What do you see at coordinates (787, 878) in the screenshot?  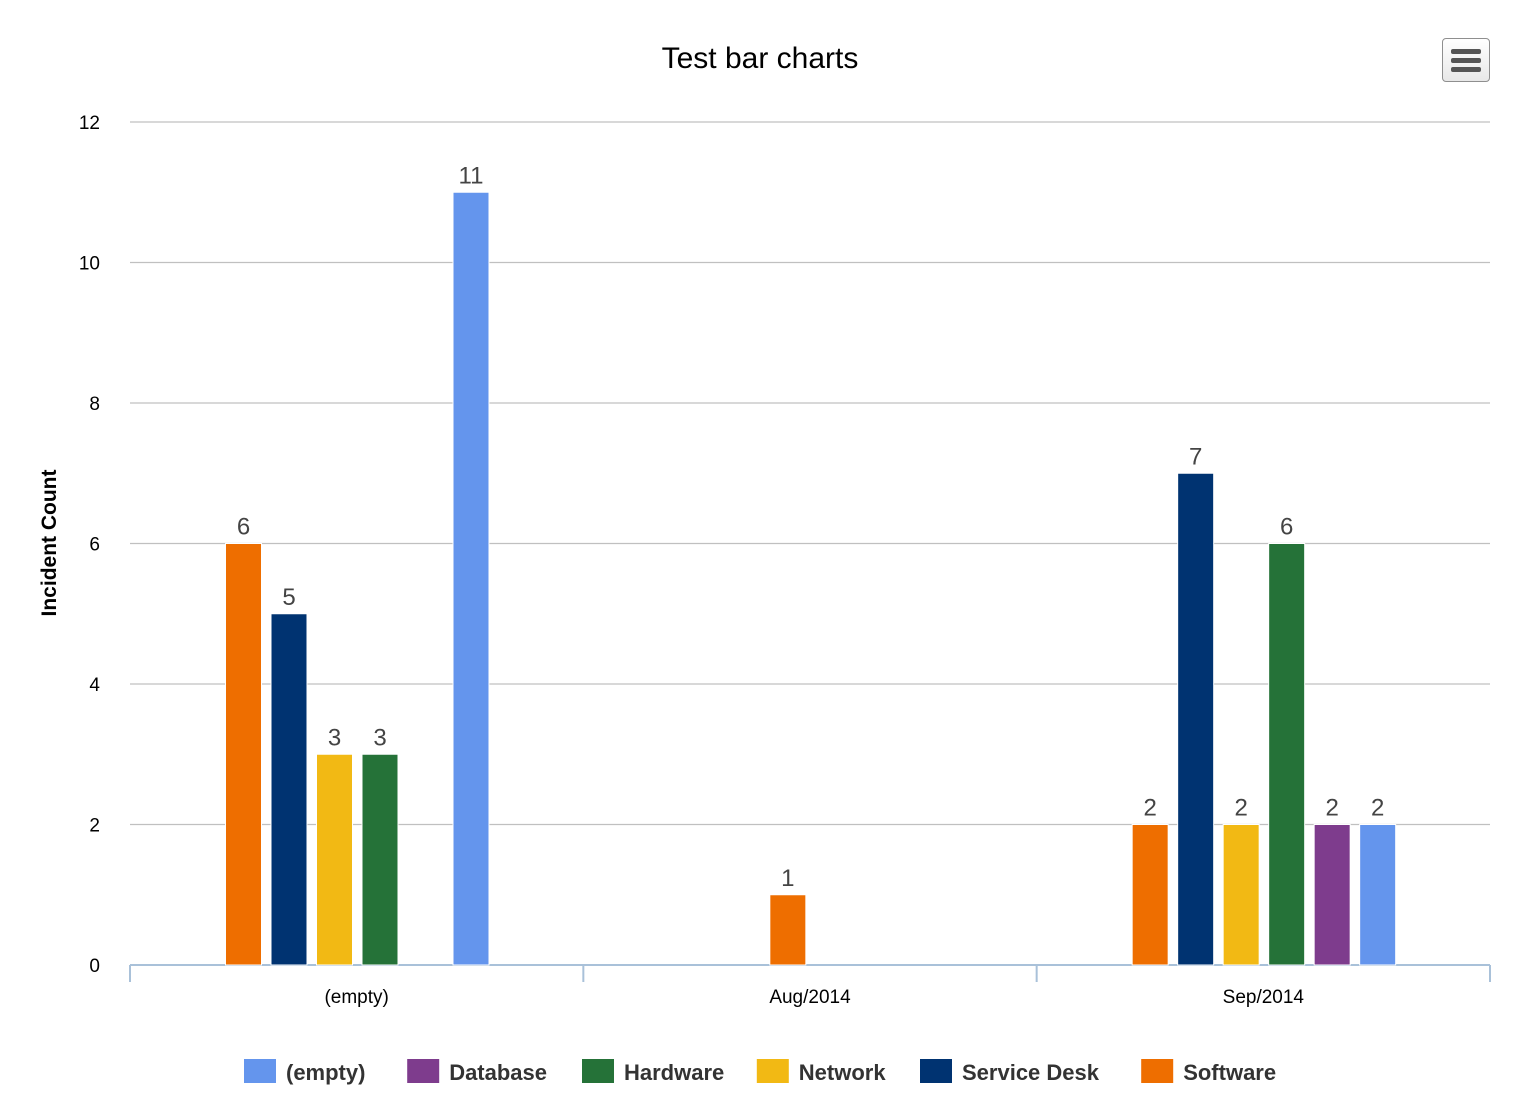 I see `data-label: 1` at bounding box center [787, 878].